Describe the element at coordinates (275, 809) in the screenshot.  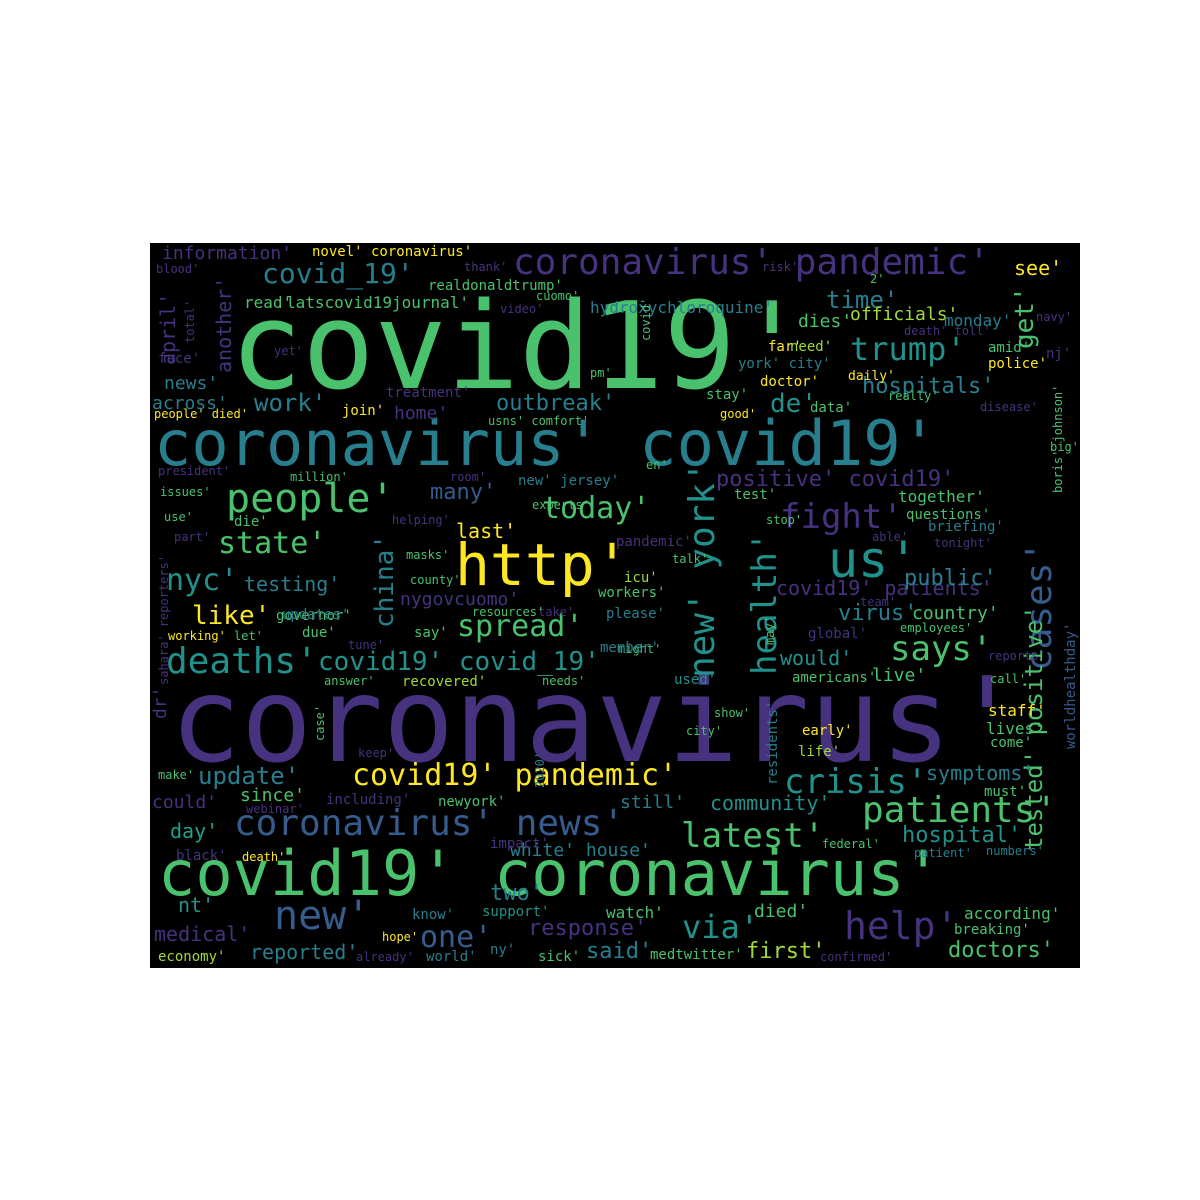
I see `word: webinar'` at that location.